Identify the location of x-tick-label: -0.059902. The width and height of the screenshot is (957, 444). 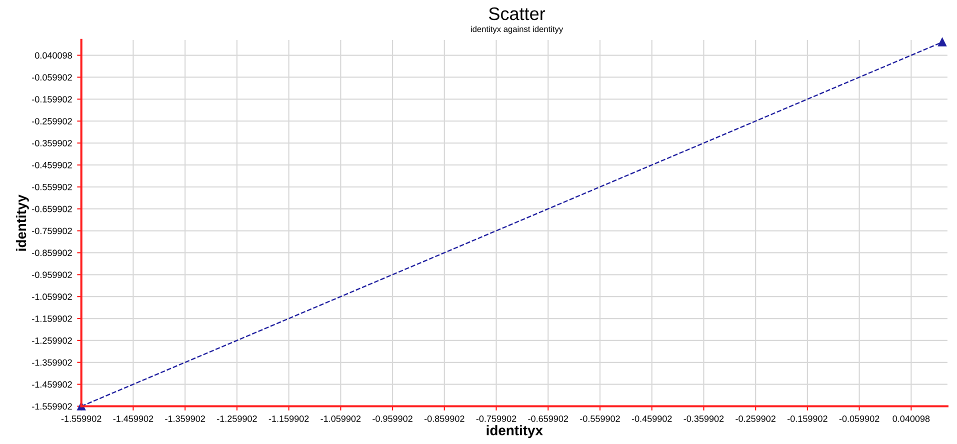
(859, 419).